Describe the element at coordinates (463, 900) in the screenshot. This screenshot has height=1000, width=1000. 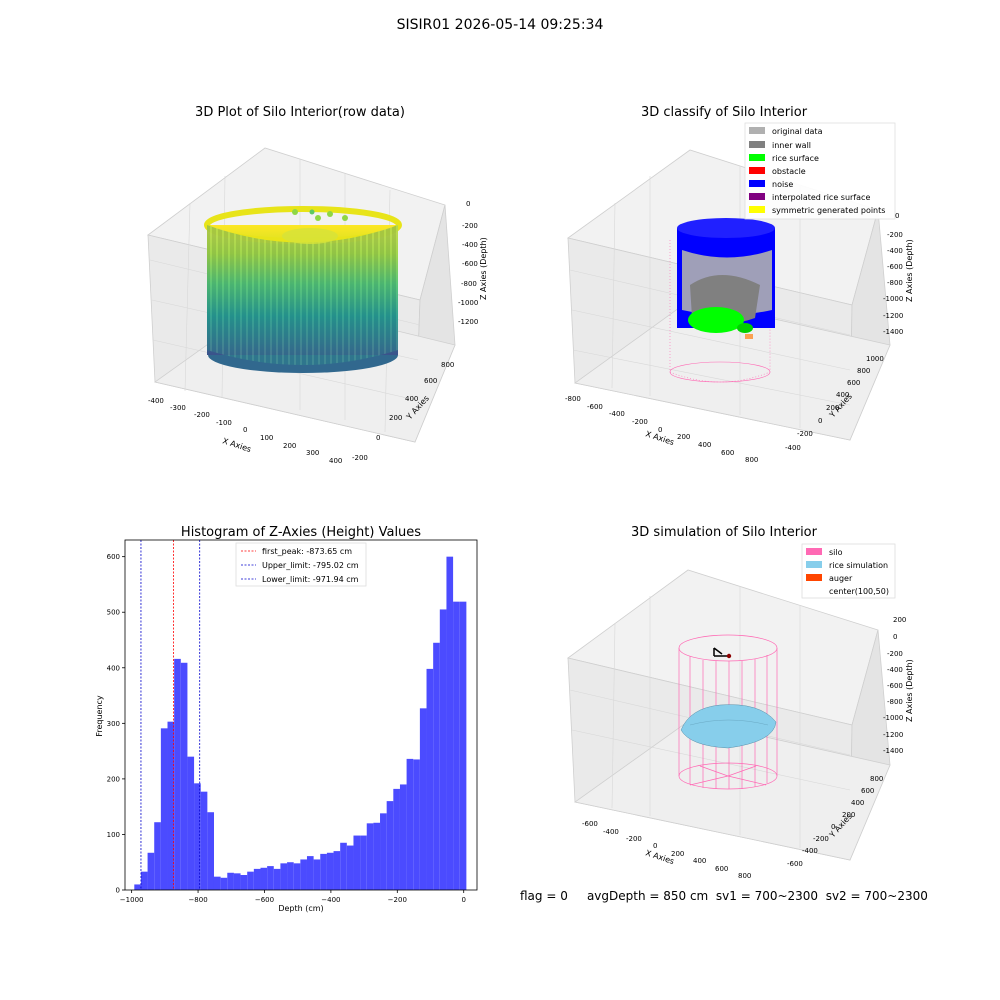
I see `x-tick-label: 0` at that location.